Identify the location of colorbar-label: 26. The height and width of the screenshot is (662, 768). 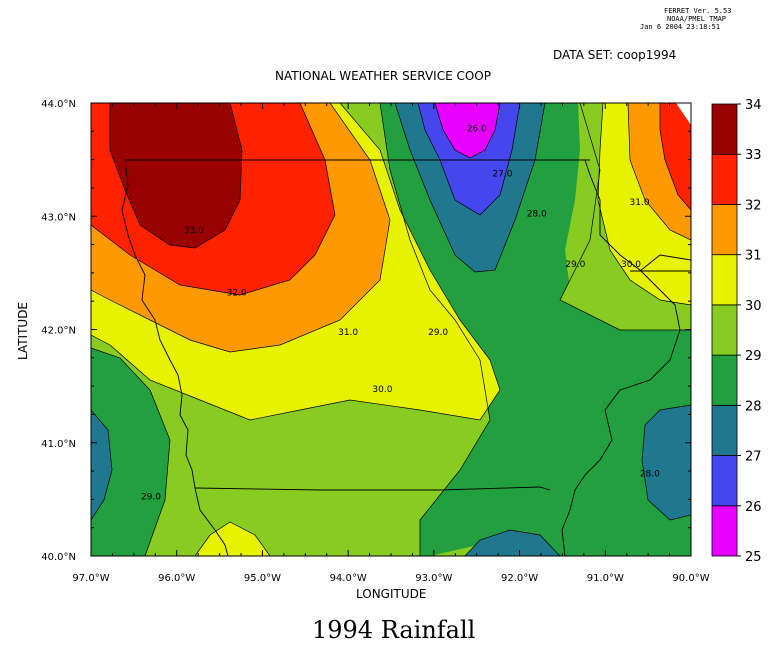
(753, 507).